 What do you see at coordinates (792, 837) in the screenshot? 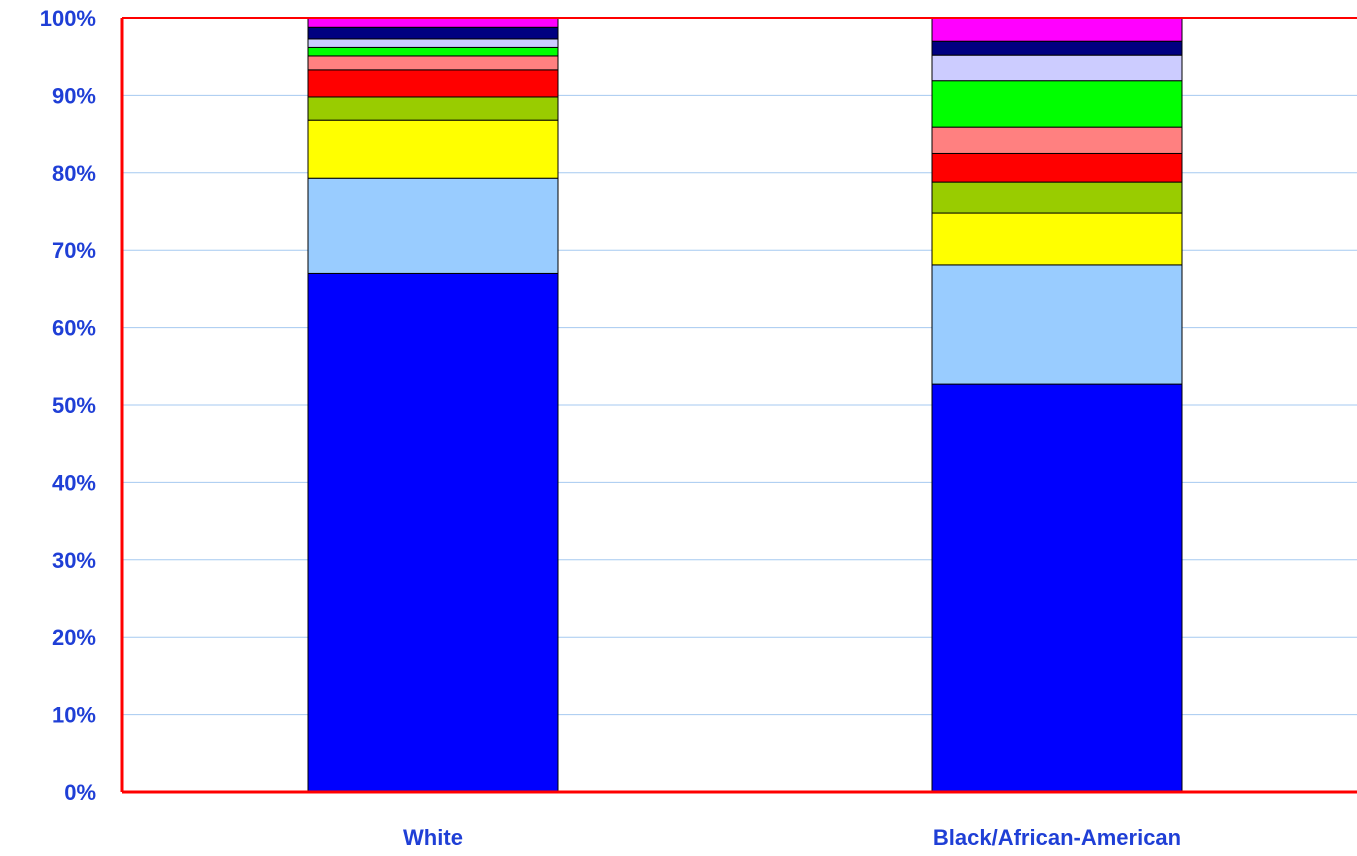
I see `x-category-labels: White Black/African-American` at bounding box center [792, 837].